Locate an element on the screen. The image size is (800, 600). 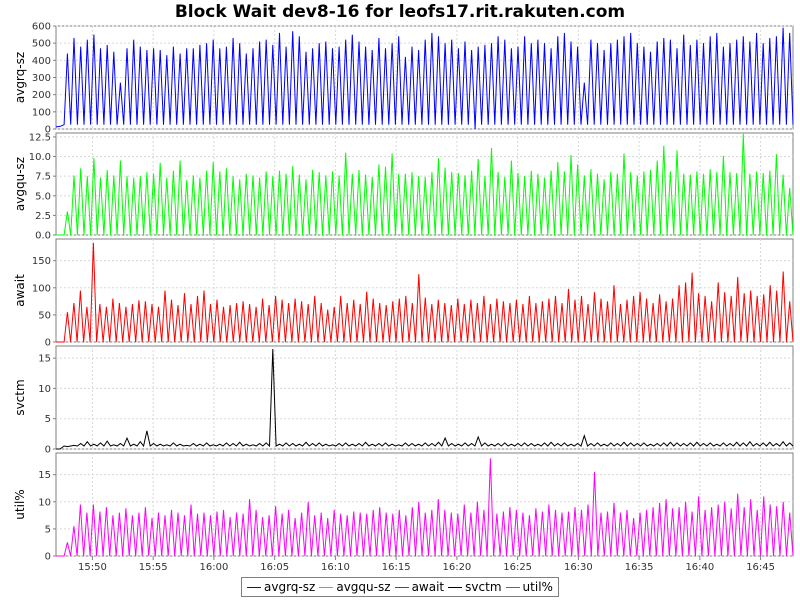
x-tick-label: 16:45 is located at coordinates (760, 567).